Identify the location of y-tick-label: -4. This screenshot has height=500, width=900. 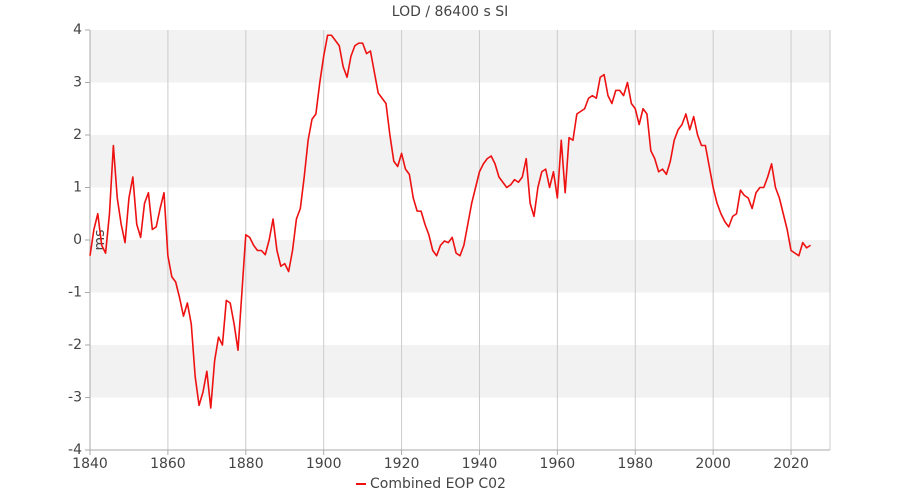
(75, 450).